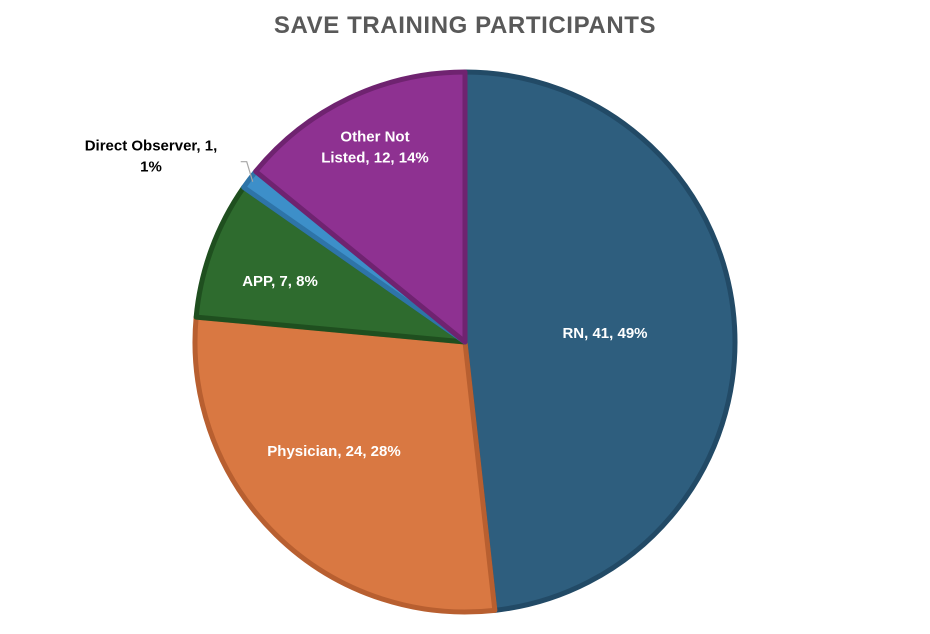 The width and height of the screenshot is (930, 634). I want to click on slice-label-direct-observer: Direct Observer, 1, 1%, so click(151, 157).